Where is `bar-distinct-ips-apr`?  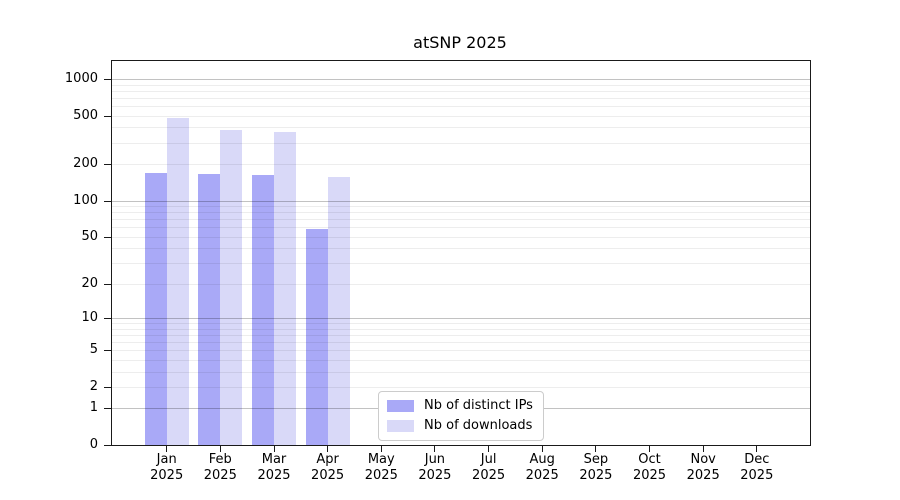
bar-distinct-ips-apr is located at coordinates (316, 337).